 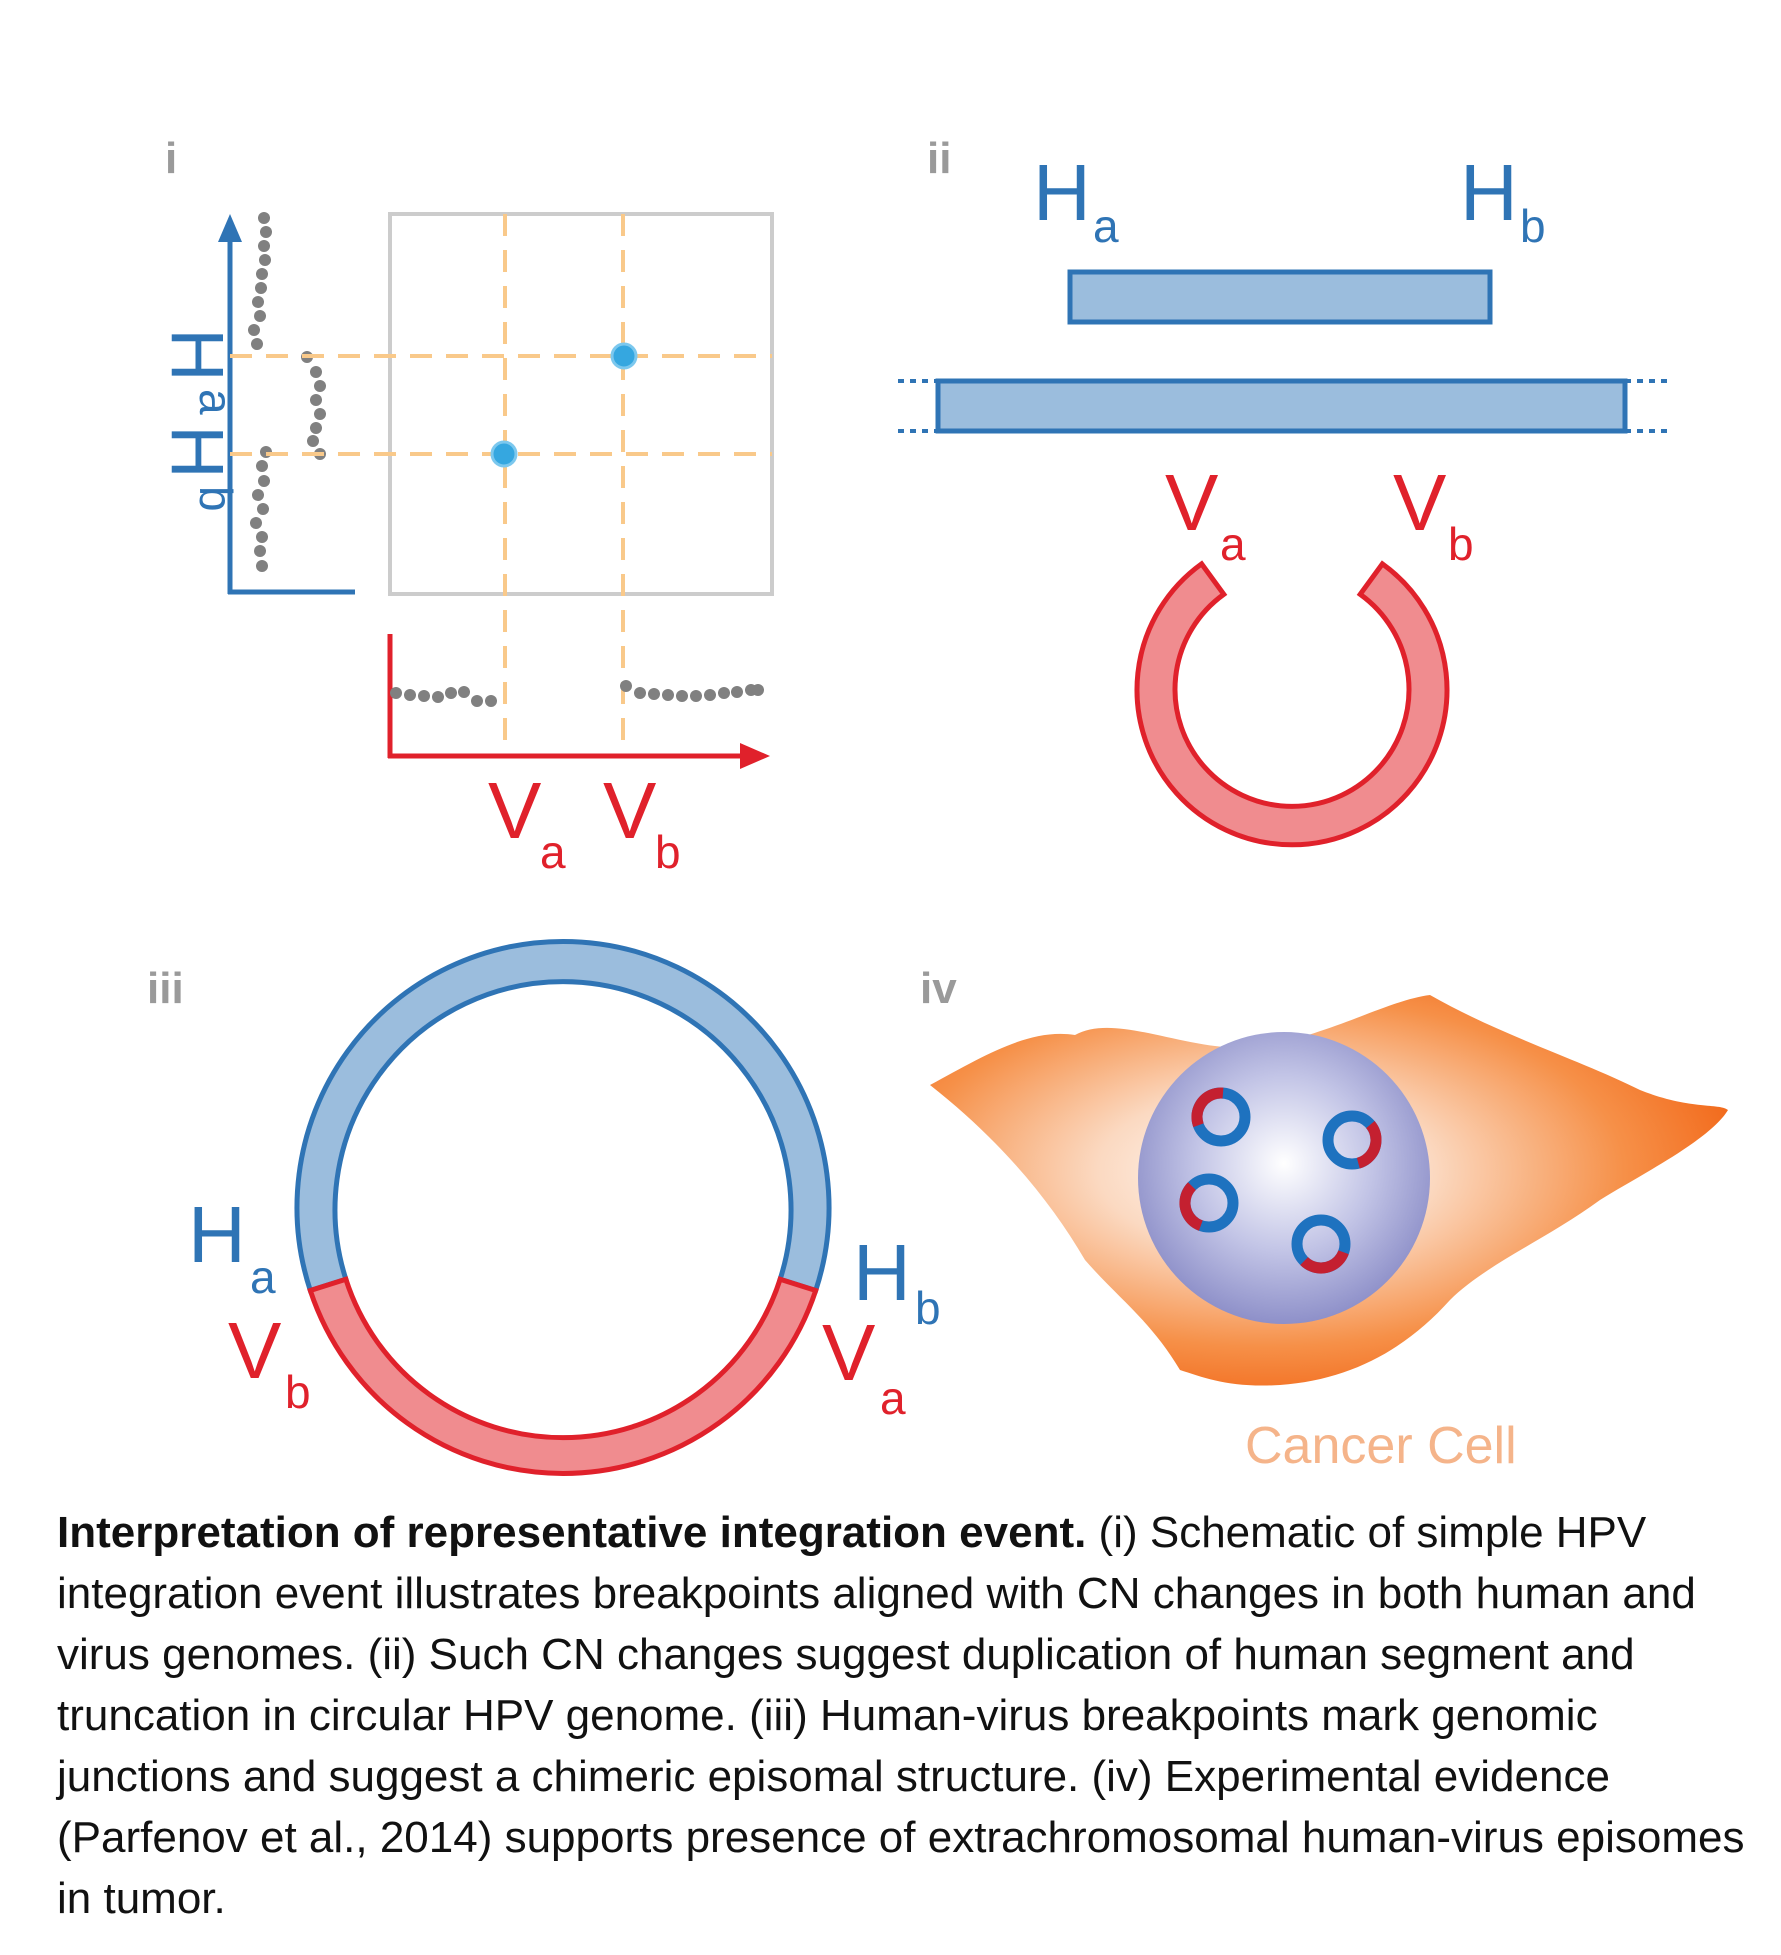 What do you see at coordinates (939, 158) in the screenshot?
I see `panel-ii-tag: ii` at bounding box center [939, 158].